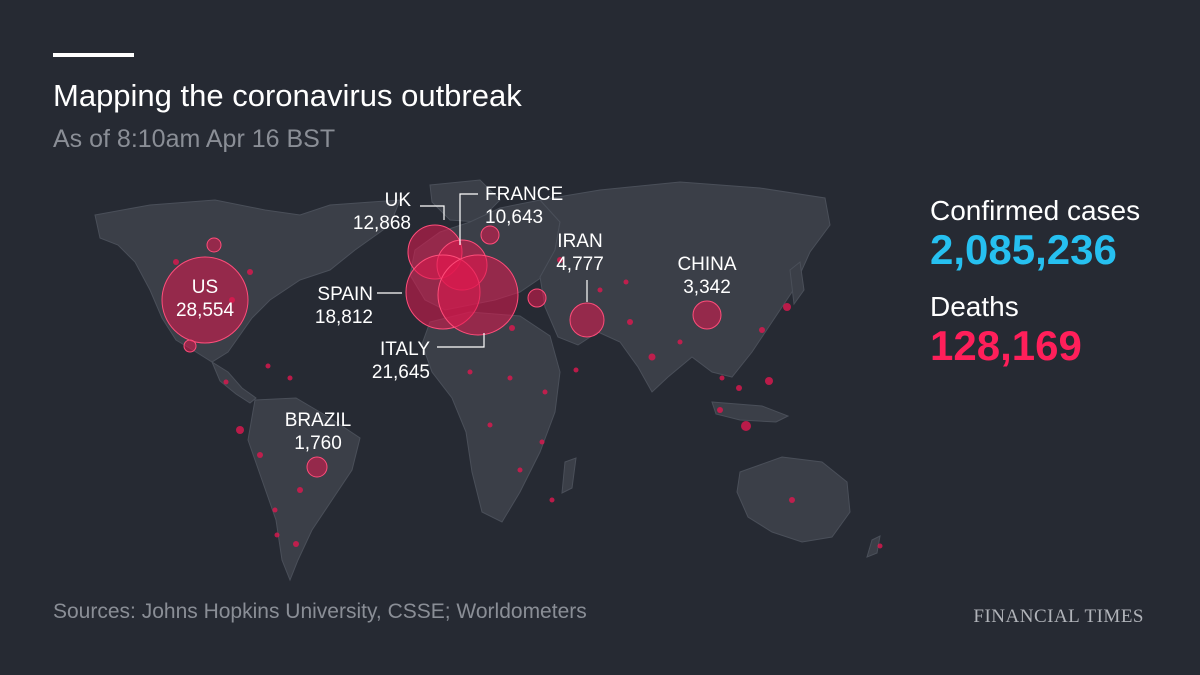 This screenshot has height=675, width=1200. What do you see at coordinates (707, 287) in the screenshot?
I see `label-china-count: 3,342` at bounding box center [707, 287].